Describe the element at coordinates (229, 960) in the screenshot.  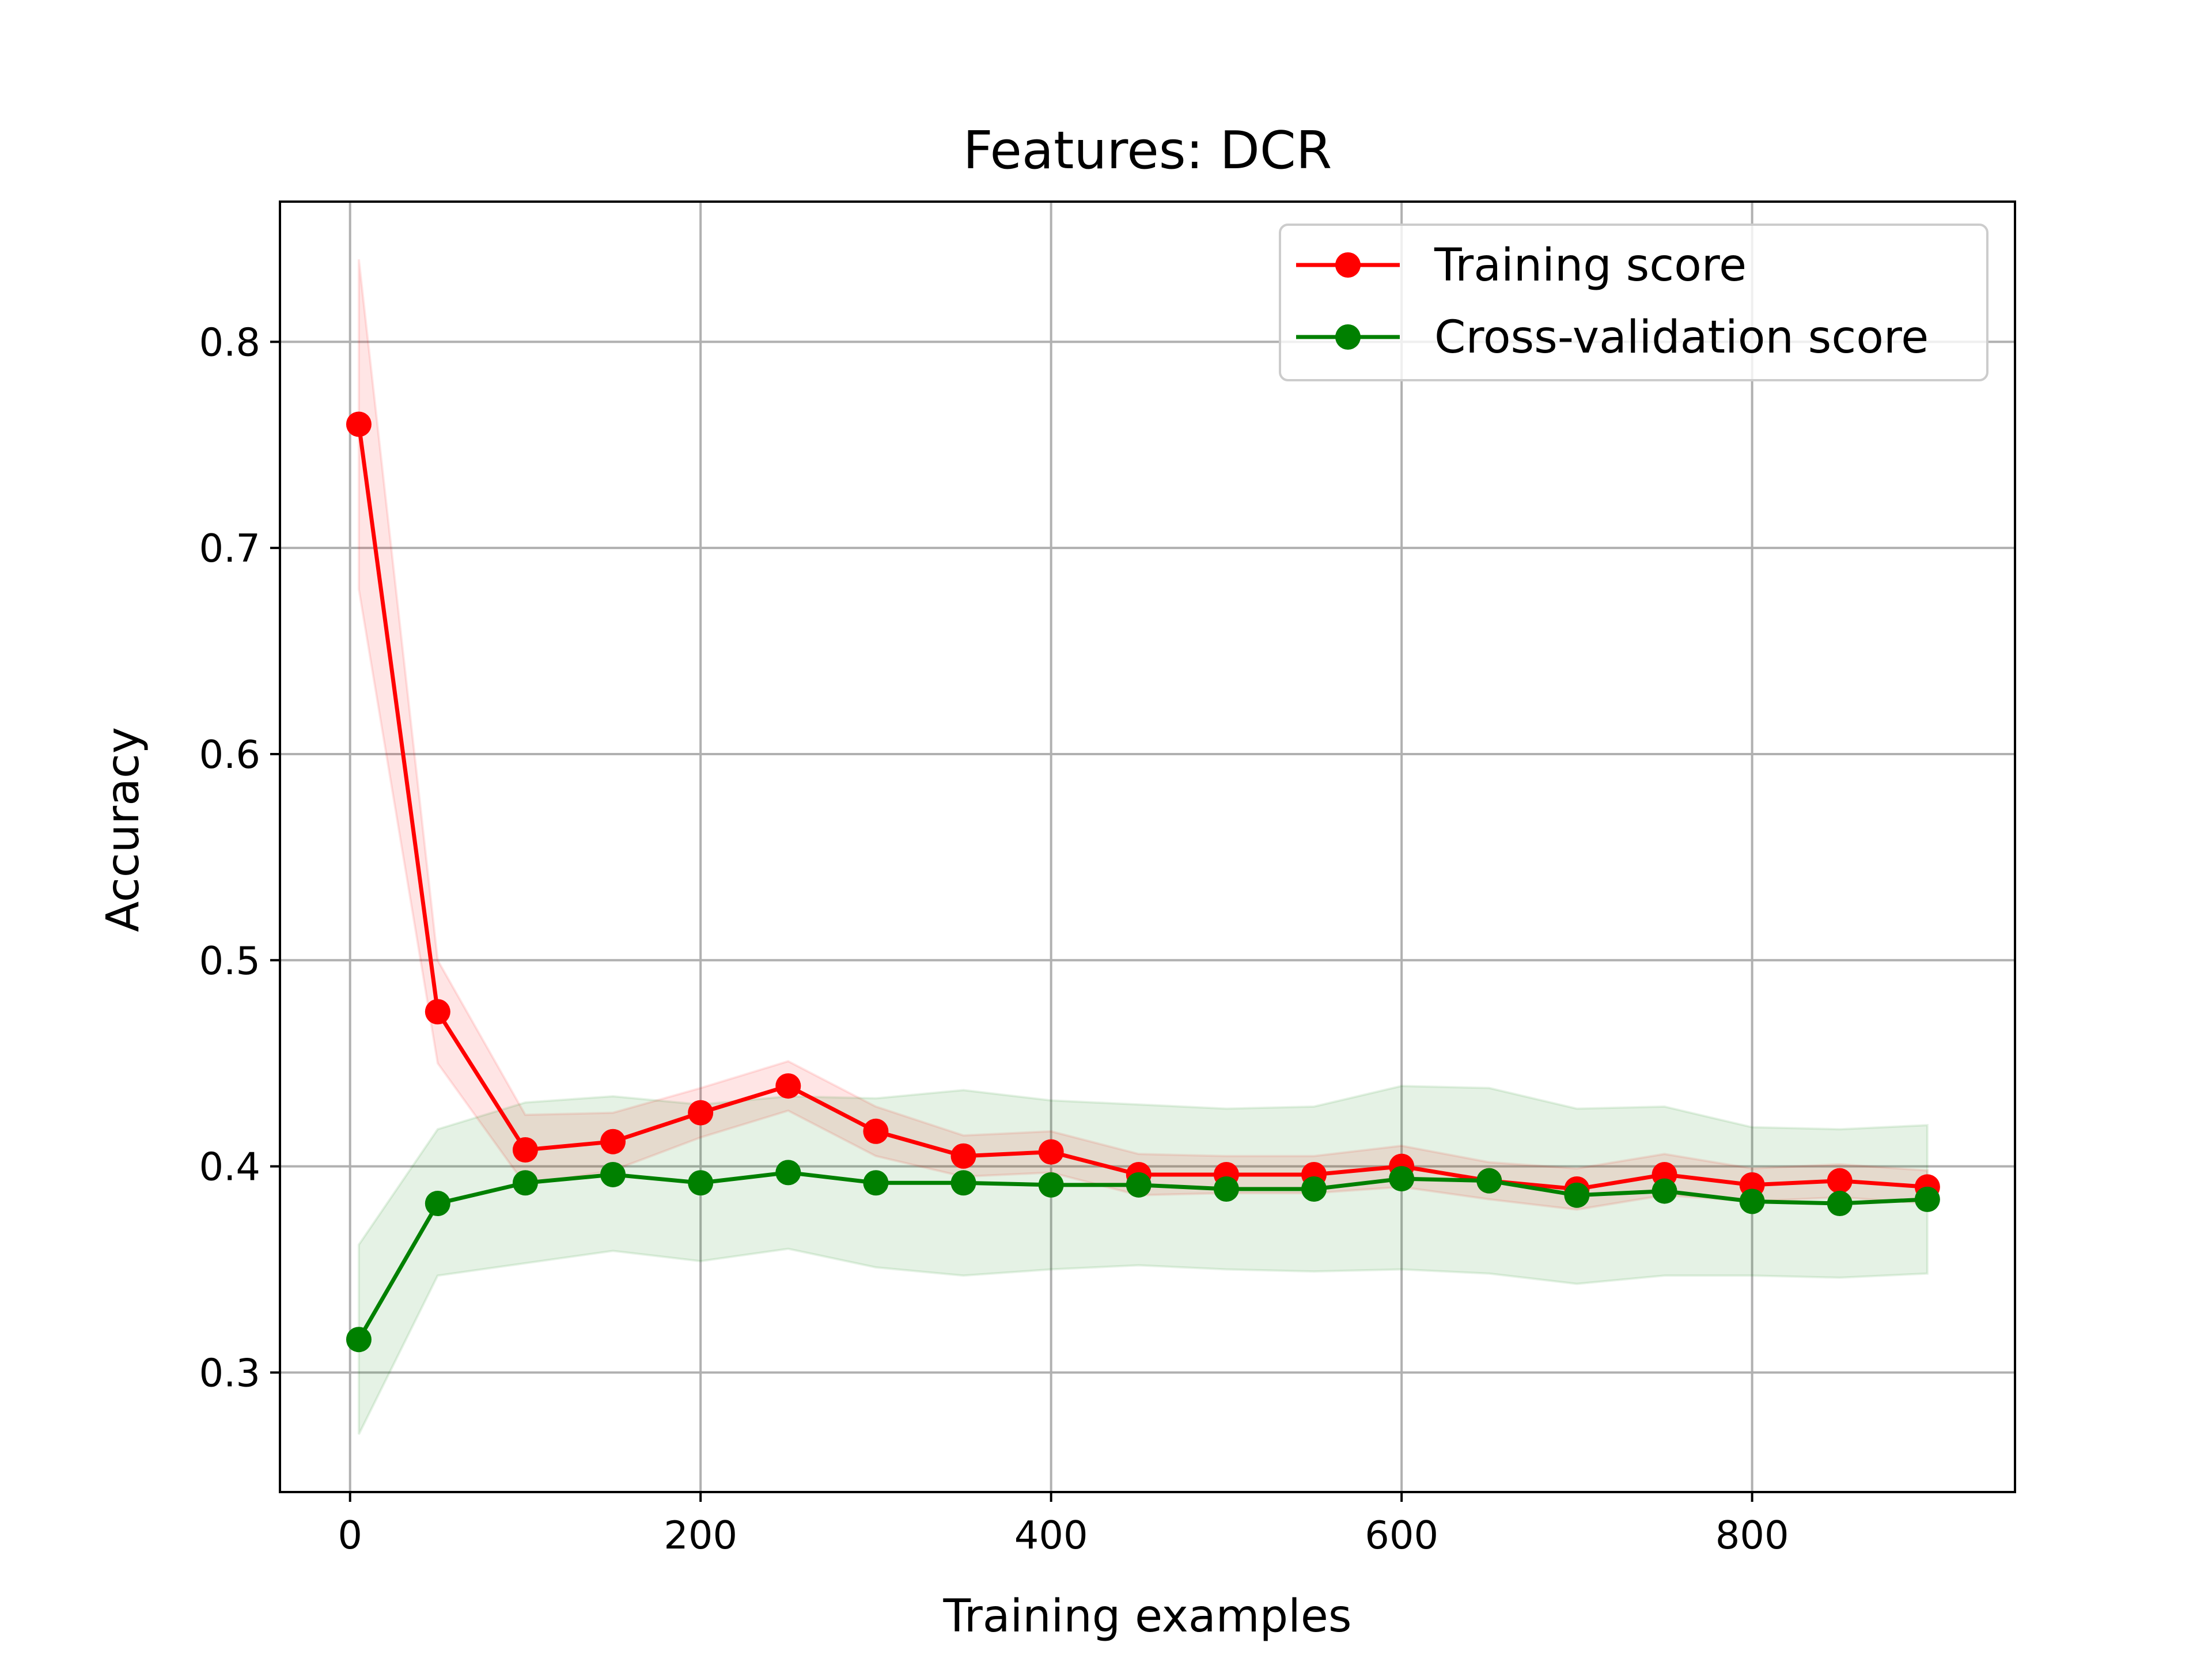
I see `y-tick-label: 0.5` at that location.